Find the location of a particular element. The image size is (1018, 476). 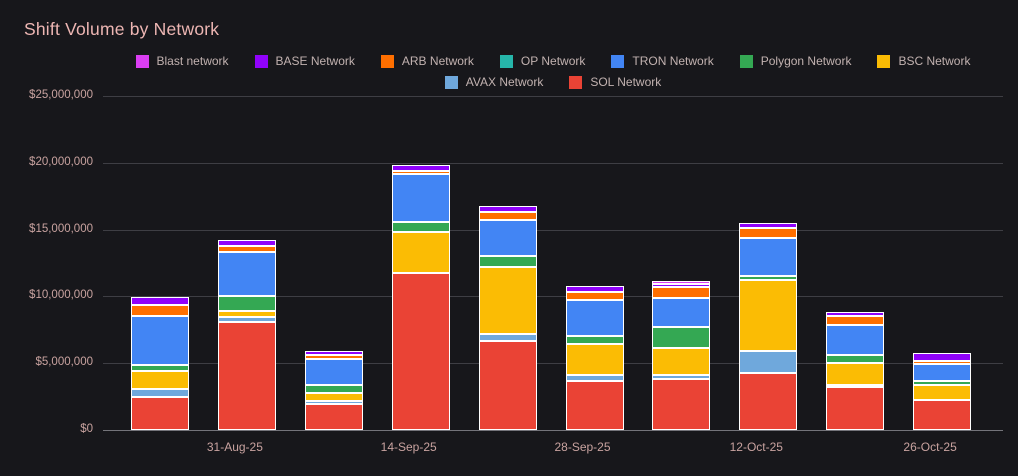

legend-item-polygon: Polygon Network is located at coordinates (795, 61).